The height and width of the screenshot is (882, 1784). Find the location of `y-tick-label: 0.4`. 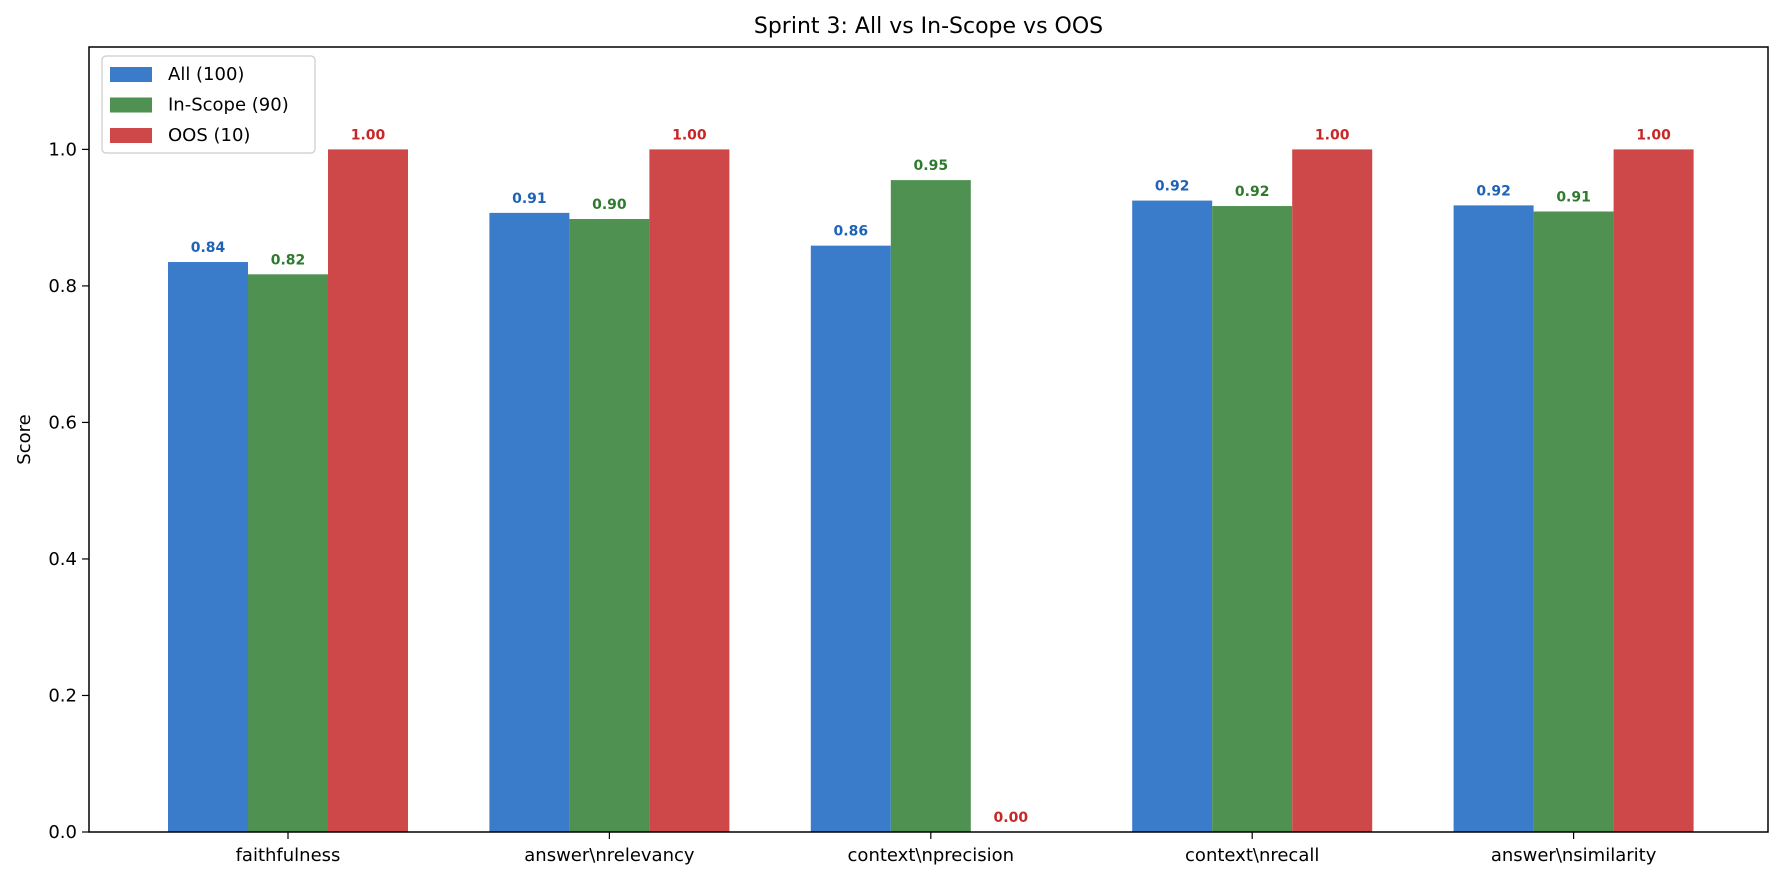

y-tick-label: 0.4 is located at coordinates (62, 559).